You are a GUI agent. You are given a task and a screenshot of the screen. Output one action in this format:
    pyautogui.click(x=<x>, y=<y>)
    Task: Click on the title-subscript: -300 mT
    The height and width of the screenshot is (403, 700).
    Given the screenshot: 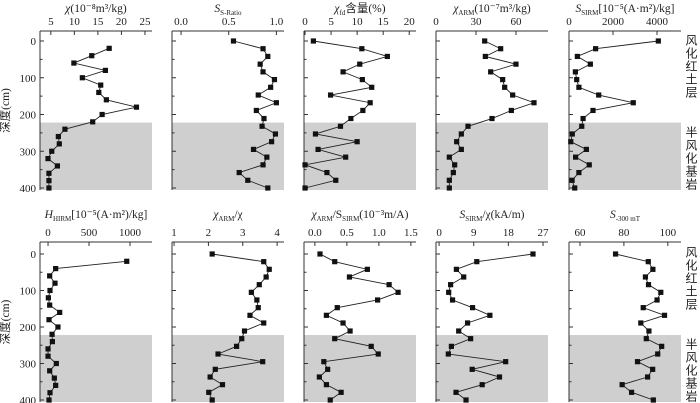 What is the action you would take?
    pyautogui.click(x=628, y=219)
    